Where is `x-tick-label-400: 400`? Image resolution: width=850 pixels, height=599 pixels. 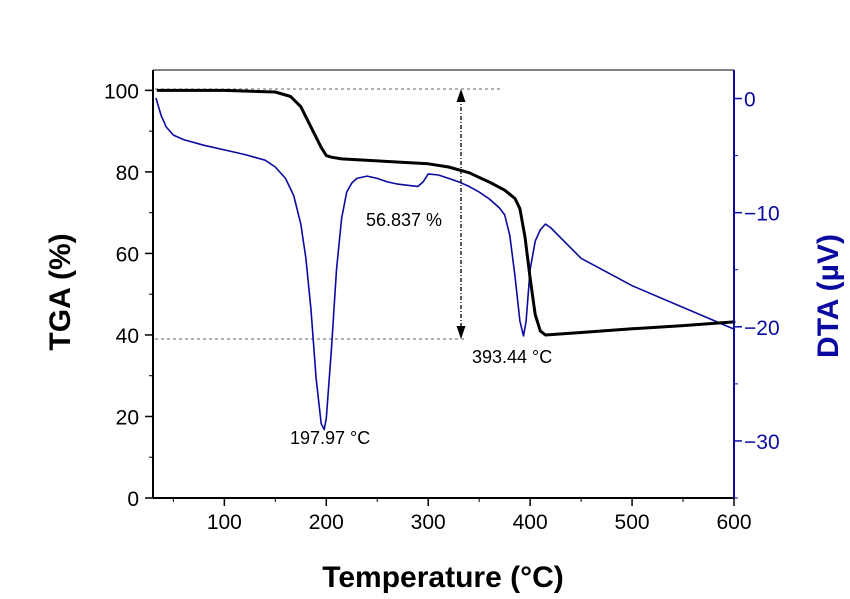 x-tick-label-400: 400 is located at coordinates (530, 522).